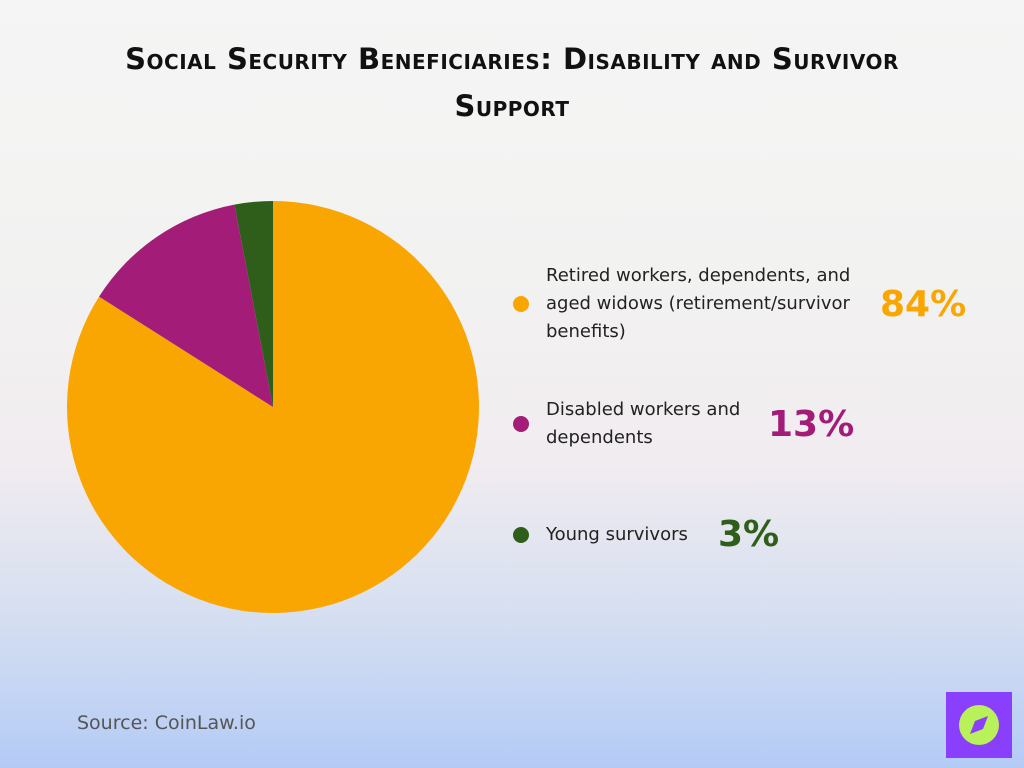 The image size is (1024, 768). Describe the element at coordinates (749, 534) in the screenshot. I see `value-label: 3%` at that location.